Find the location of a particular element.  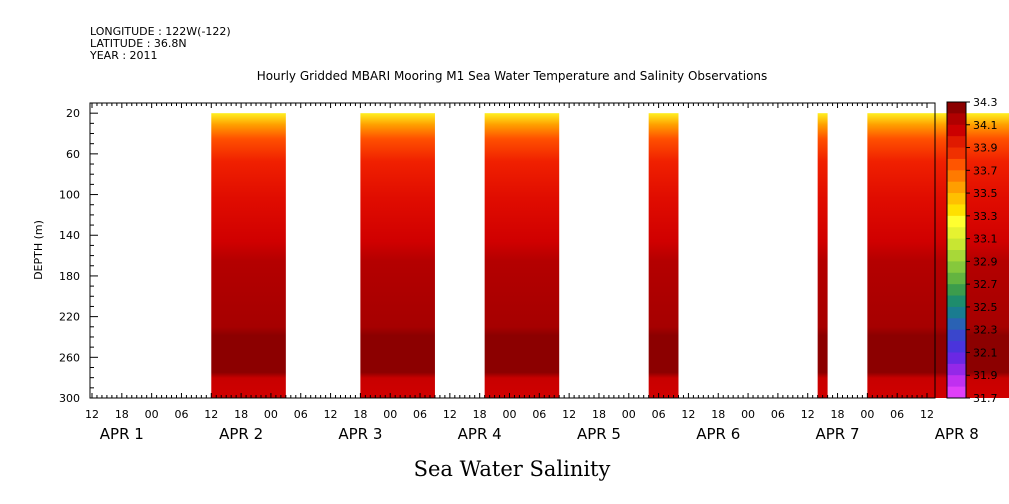

chart-subtitle: Sea Water Salinity is located at coordinates (512, 469).